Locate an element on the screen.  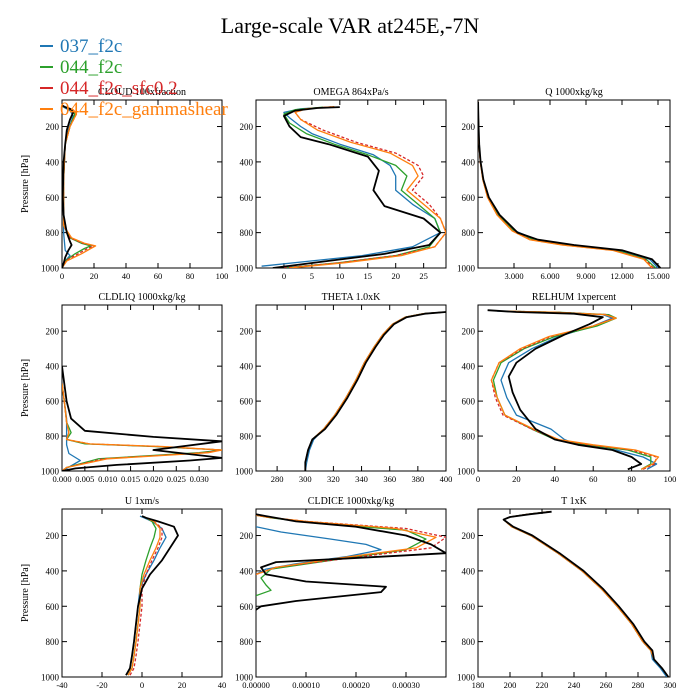
panel-title: Q 1000xkg/kg is located at coordinates (574, 92).